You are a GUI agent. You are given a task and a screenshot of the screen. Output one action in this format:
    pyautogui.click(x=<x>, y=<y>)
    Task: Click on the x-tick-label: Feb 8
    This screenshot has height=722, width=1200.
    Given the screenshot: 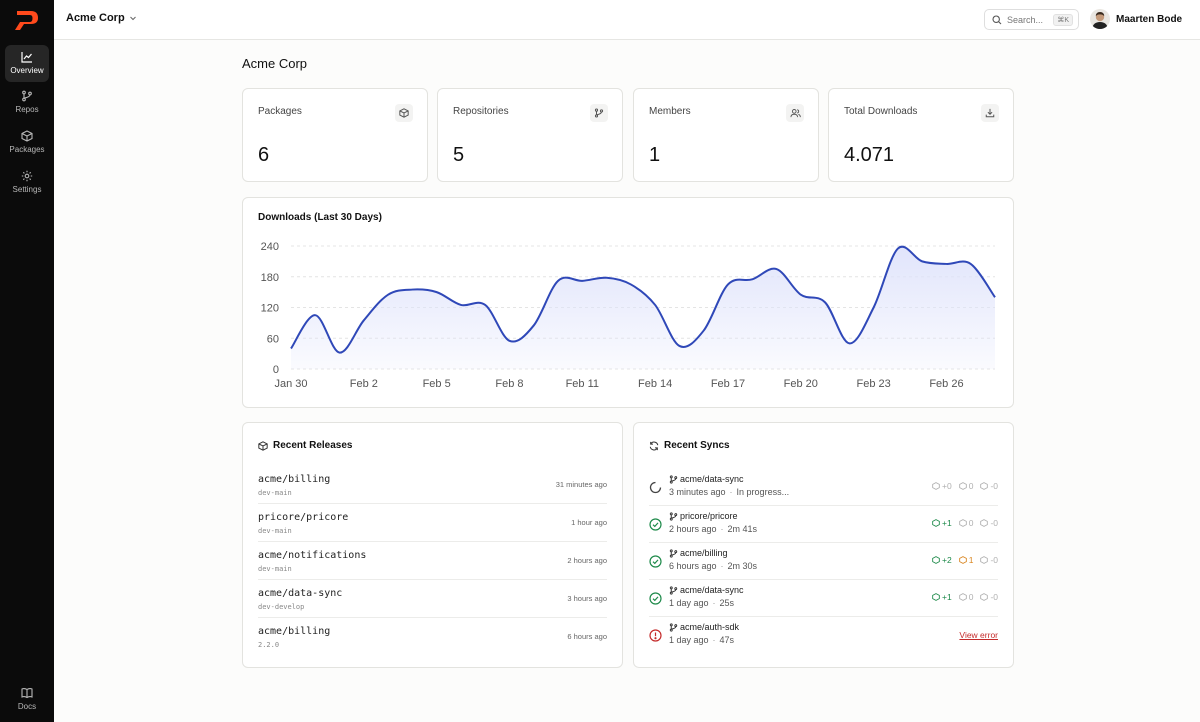 What is the action you would take?
    pyautogui.click(x=509, y=384)
    